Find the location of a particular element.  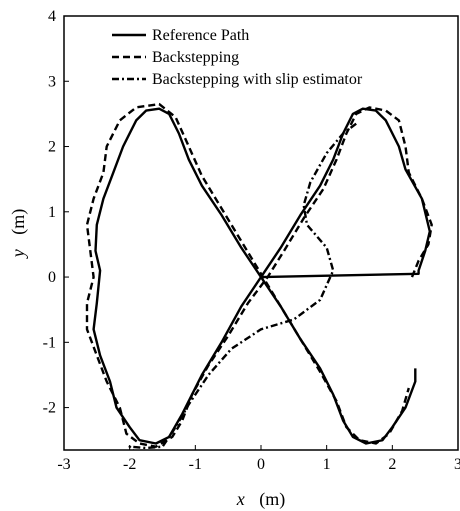

x-tick-label: -2 is located at coordinates (129, 464).